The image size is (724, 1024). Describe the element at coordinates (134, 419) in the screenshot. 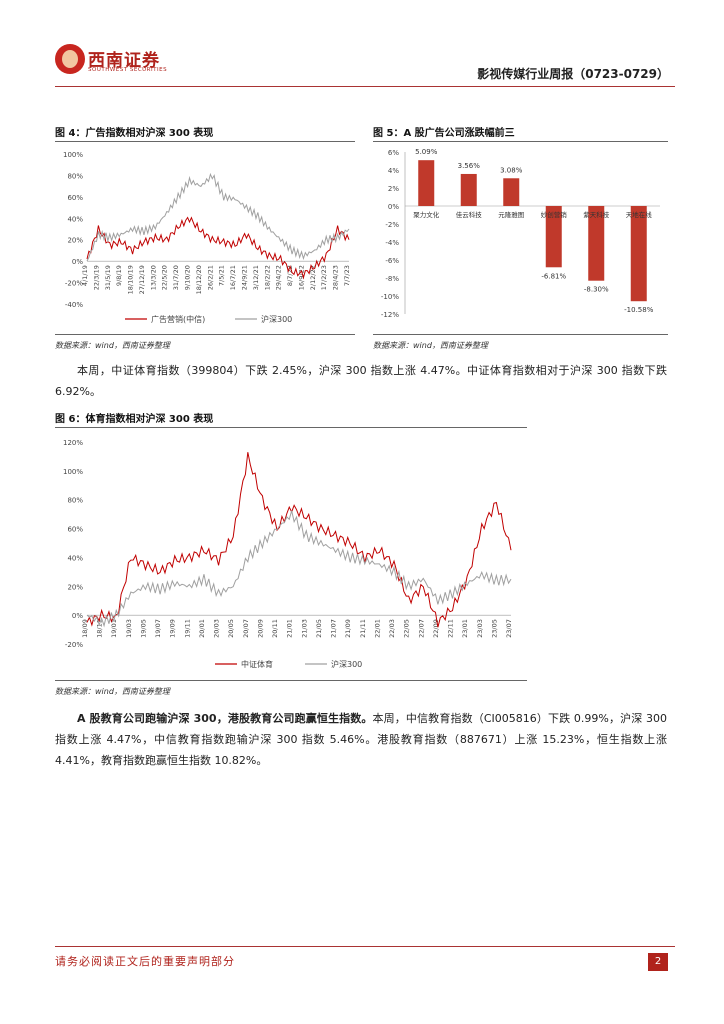

I see `figure6-title: 图 6：体育指数相对沪深 300 表现` at that location.